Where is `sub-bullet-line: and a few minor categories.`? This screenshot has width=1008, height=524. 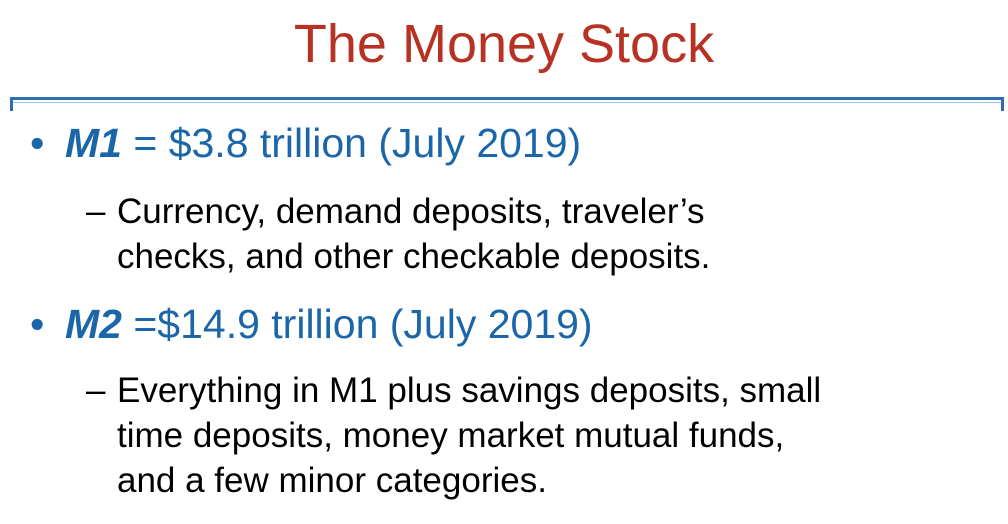 sub-bullet-line: and a few minor categories. is located at coordinates (332, 480).